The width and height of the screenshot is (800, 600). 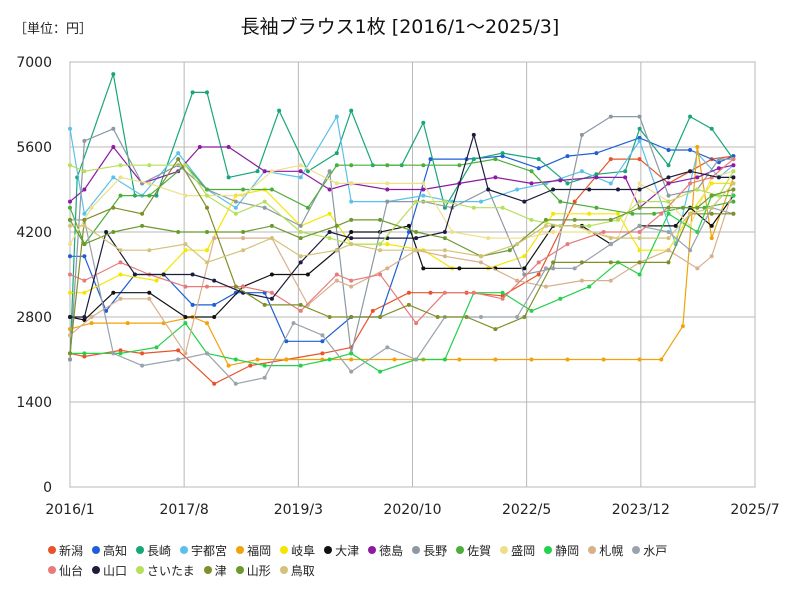 What do you see at coordinates (259, 550) in the screenshot?
I see `legend-label: 福岡` at bounding box center [259, 550].